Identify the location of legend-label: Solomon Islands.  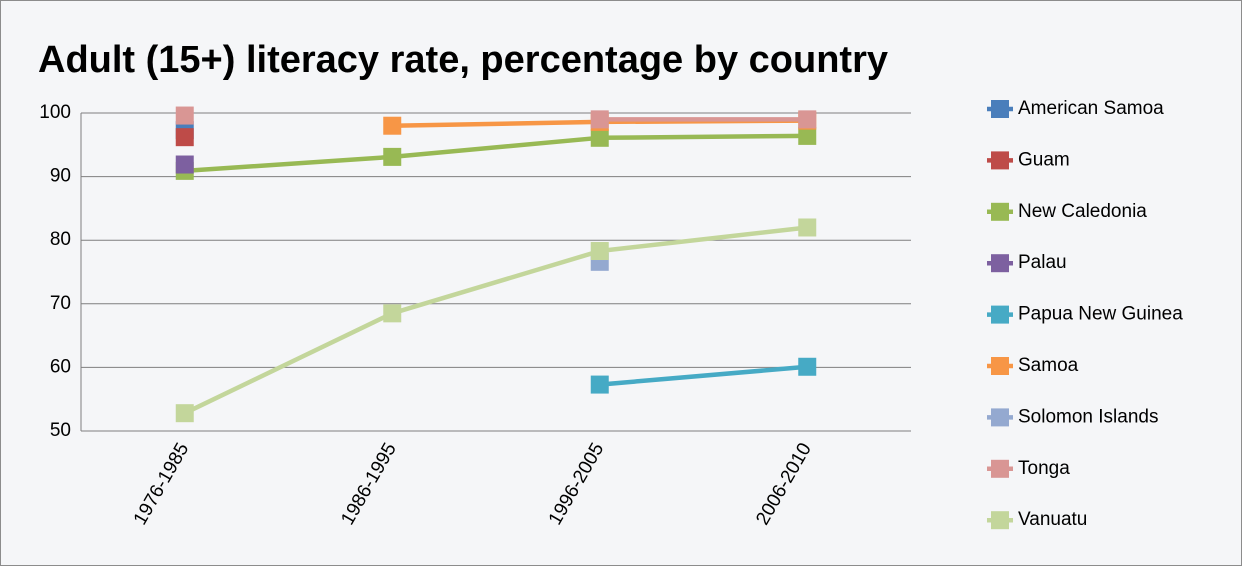
(1088, 416).